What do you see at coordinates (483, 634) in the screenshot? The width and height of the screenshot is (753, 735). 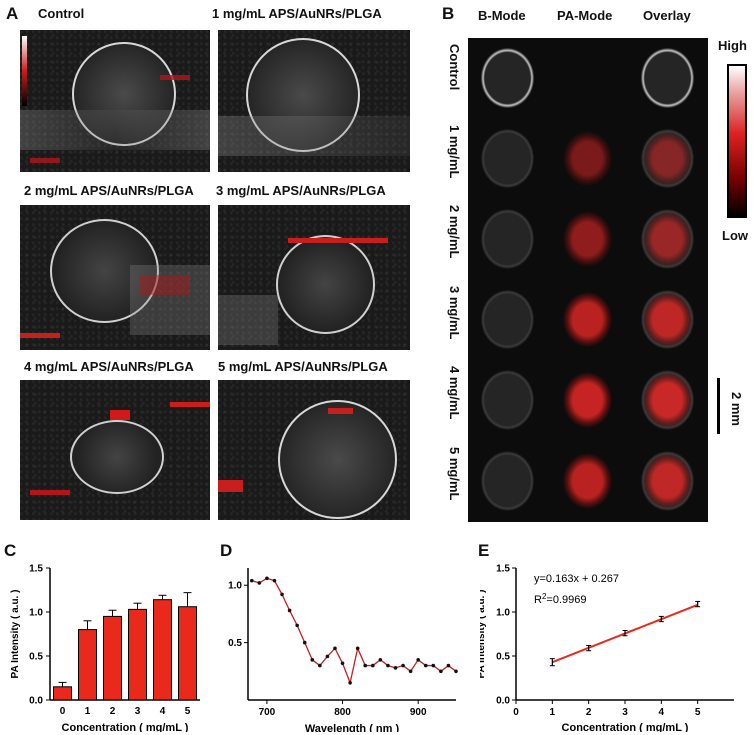 I see `y-axis-label: PA Intensity ( a.u. )` at bounding box center [483, 634].